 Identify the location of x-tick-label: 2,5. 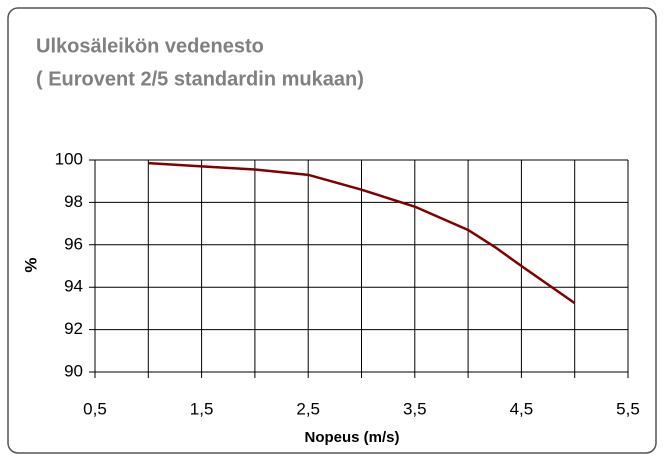
(308, 408).